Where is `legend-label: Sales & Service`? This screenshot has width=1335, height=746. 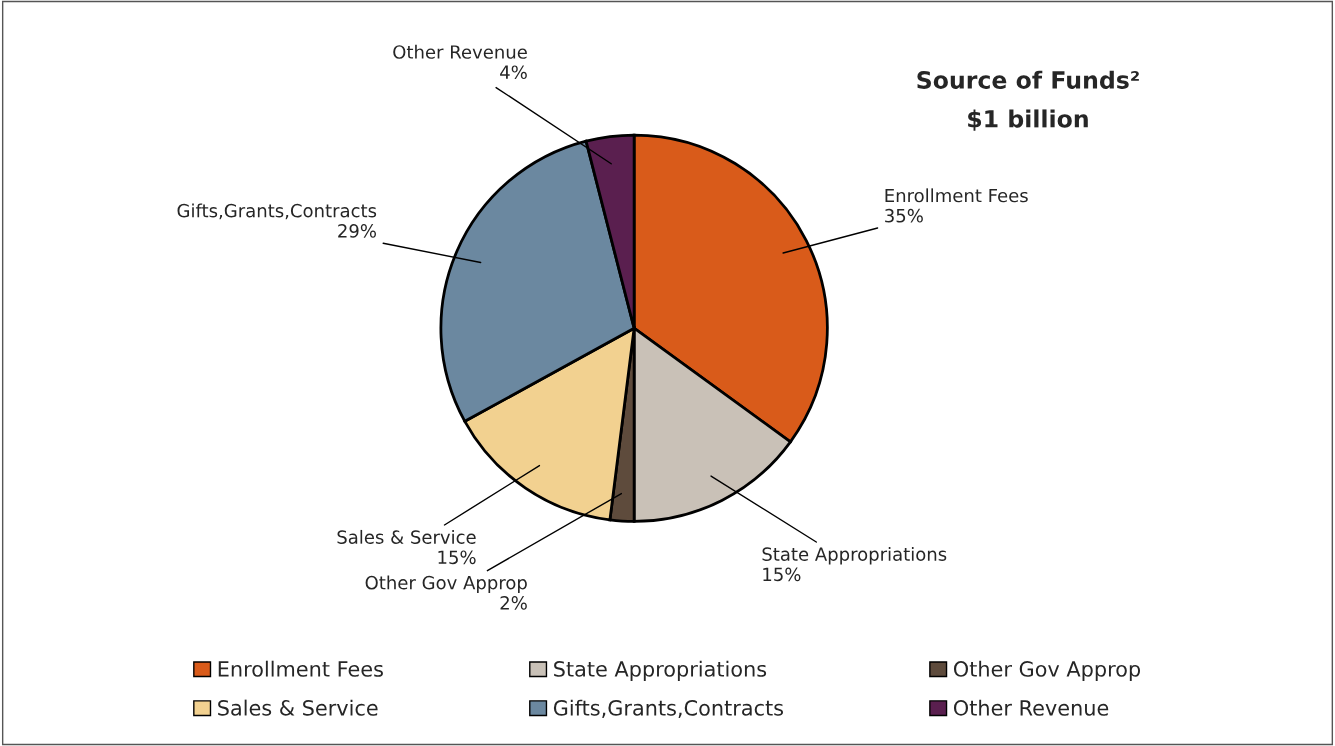 legend-label: Sales & Service is located at coordinates (298, 707).